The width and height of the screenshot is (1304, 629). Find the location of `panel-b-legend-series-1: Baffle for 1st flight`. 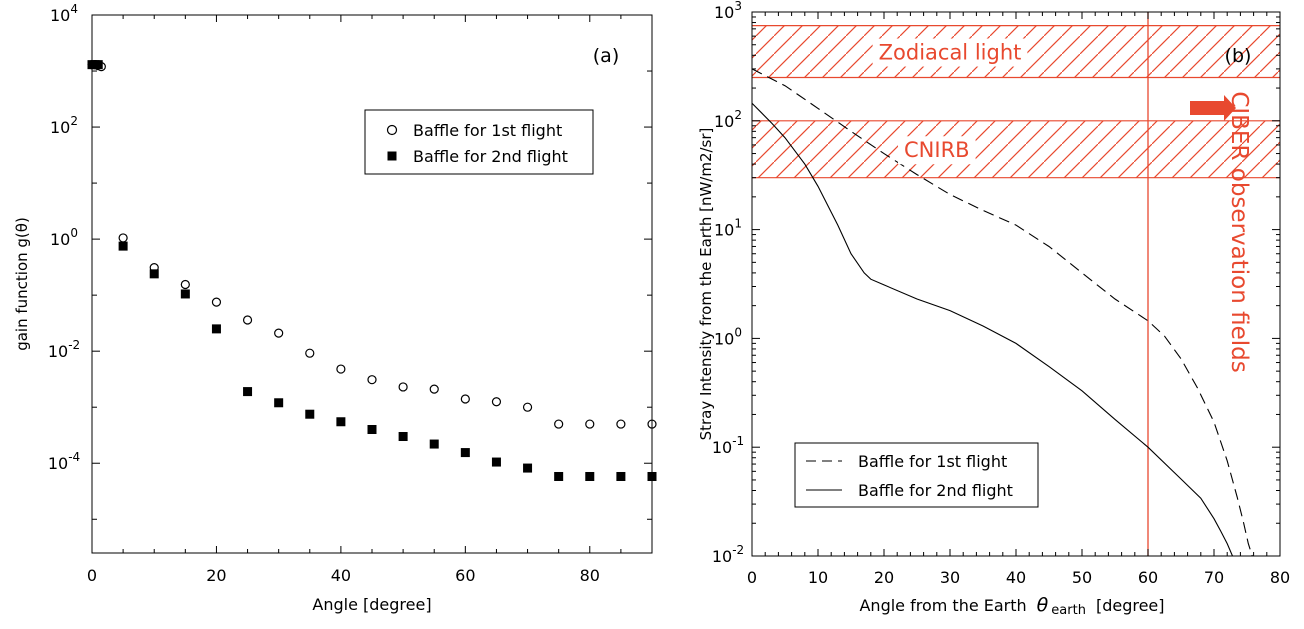

panel-b-legend-series-1: Baffle for 1st flight is located at coordinates (932, 461).